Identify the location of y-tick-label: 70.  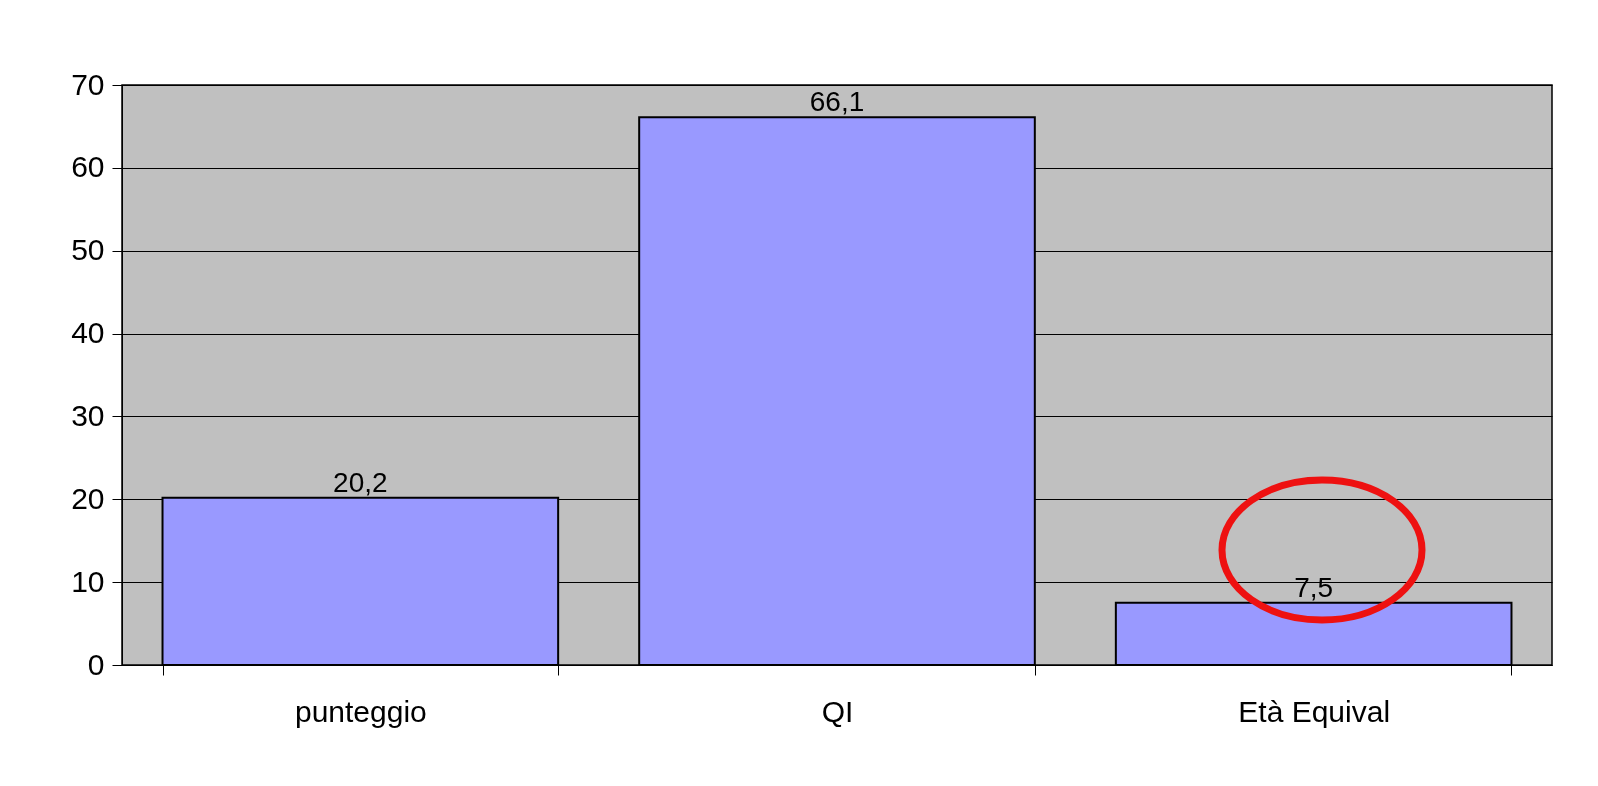
(88, 84).